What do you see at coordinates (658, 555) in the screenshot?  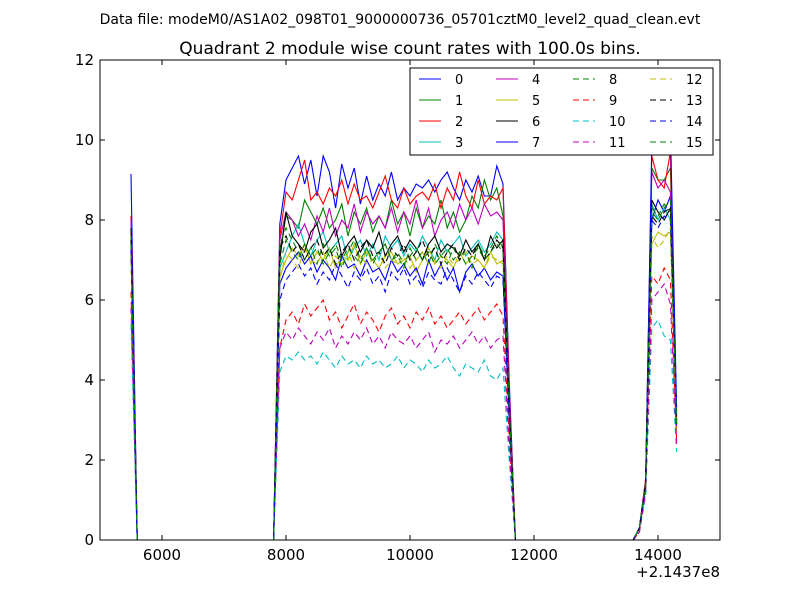 I see `x-tick-label: 14000` at bounding box center [658, 555].